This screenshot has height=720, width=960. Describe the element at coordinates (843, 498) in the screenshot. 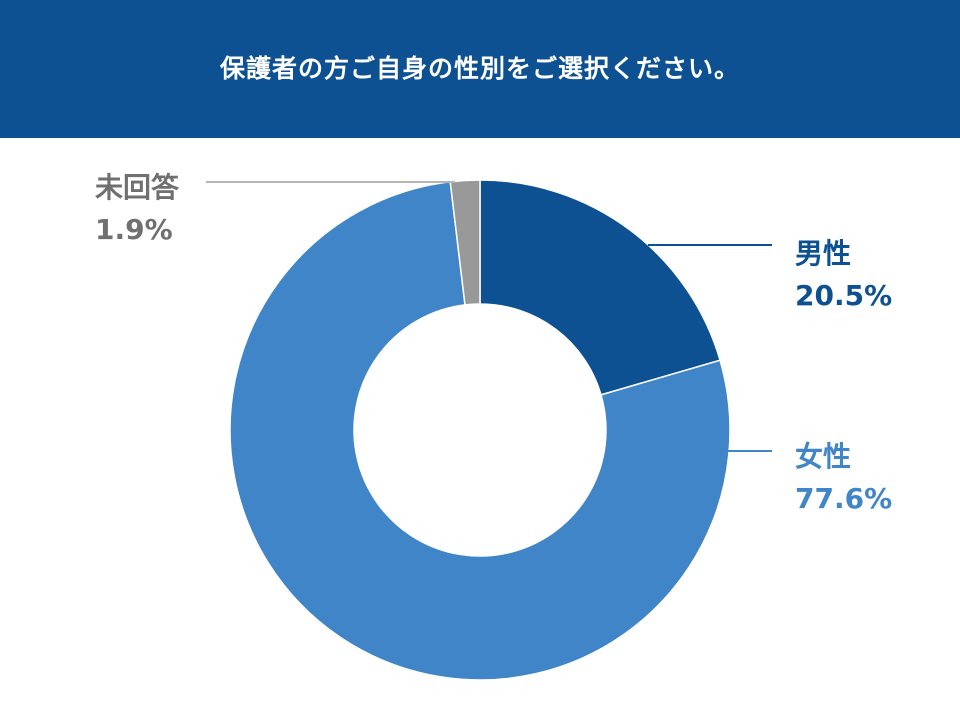

I see `slice-value-1: 77.6%` at that location.